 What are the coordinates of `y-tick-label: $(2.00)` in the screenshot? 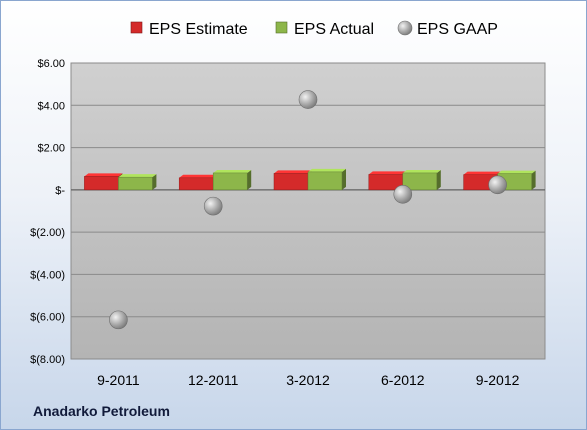 It's located at (47, 233).